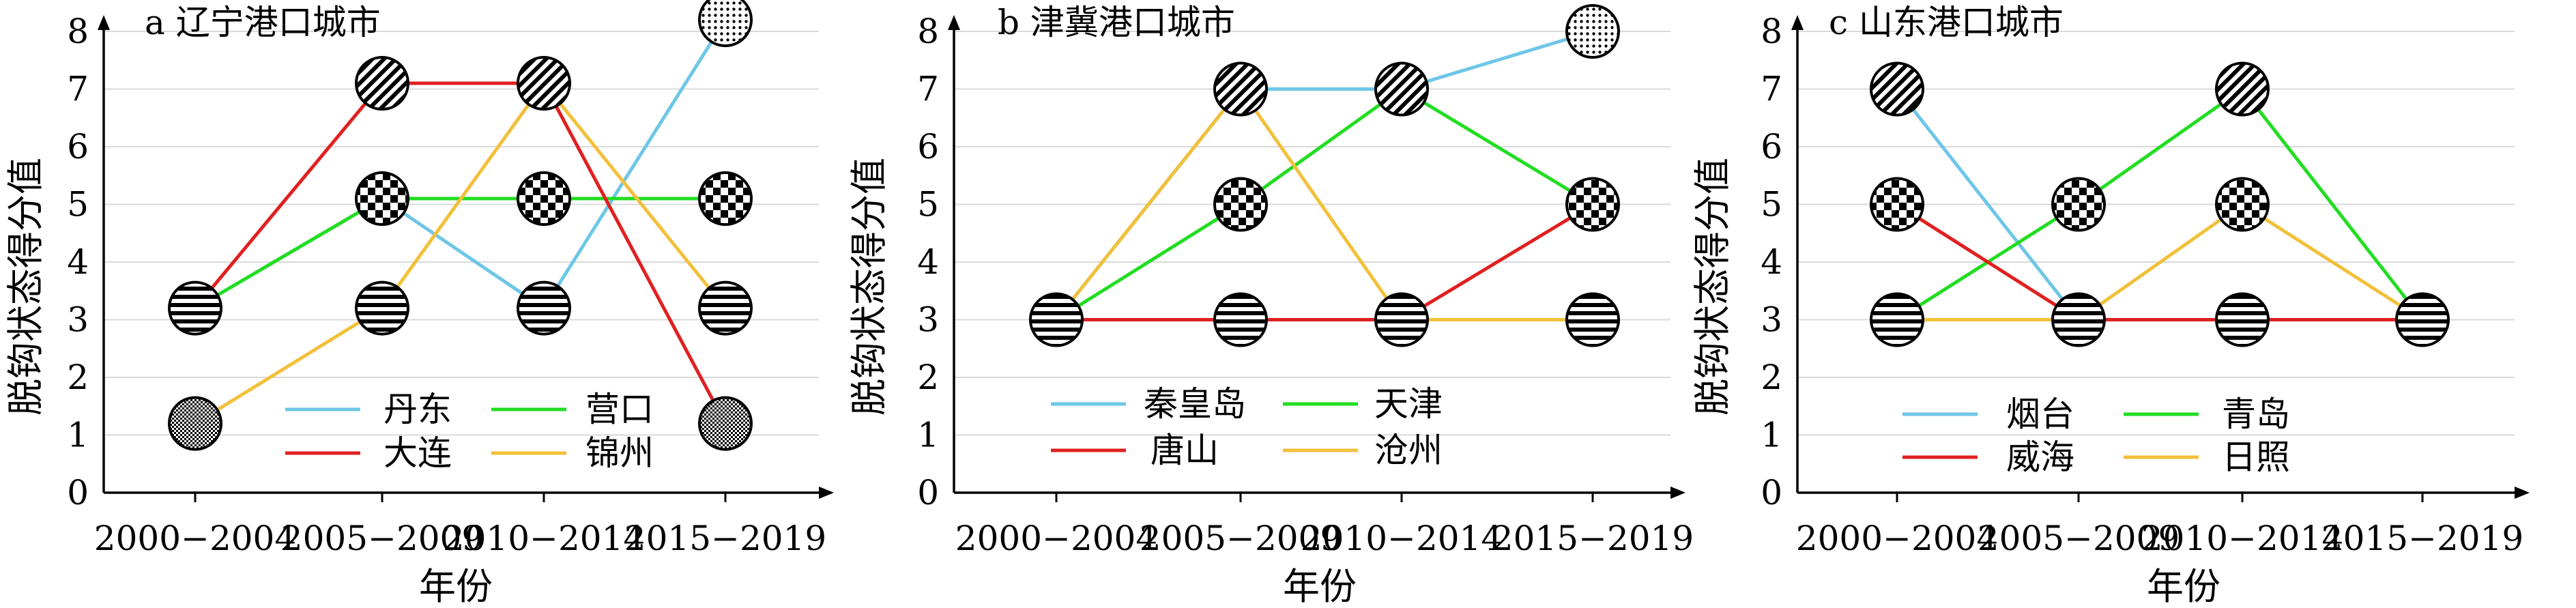 The height and width of the screenshot is (608, 2576). I want to click on x-tick-label-a-1: 2005−2009, so click(382, 538).